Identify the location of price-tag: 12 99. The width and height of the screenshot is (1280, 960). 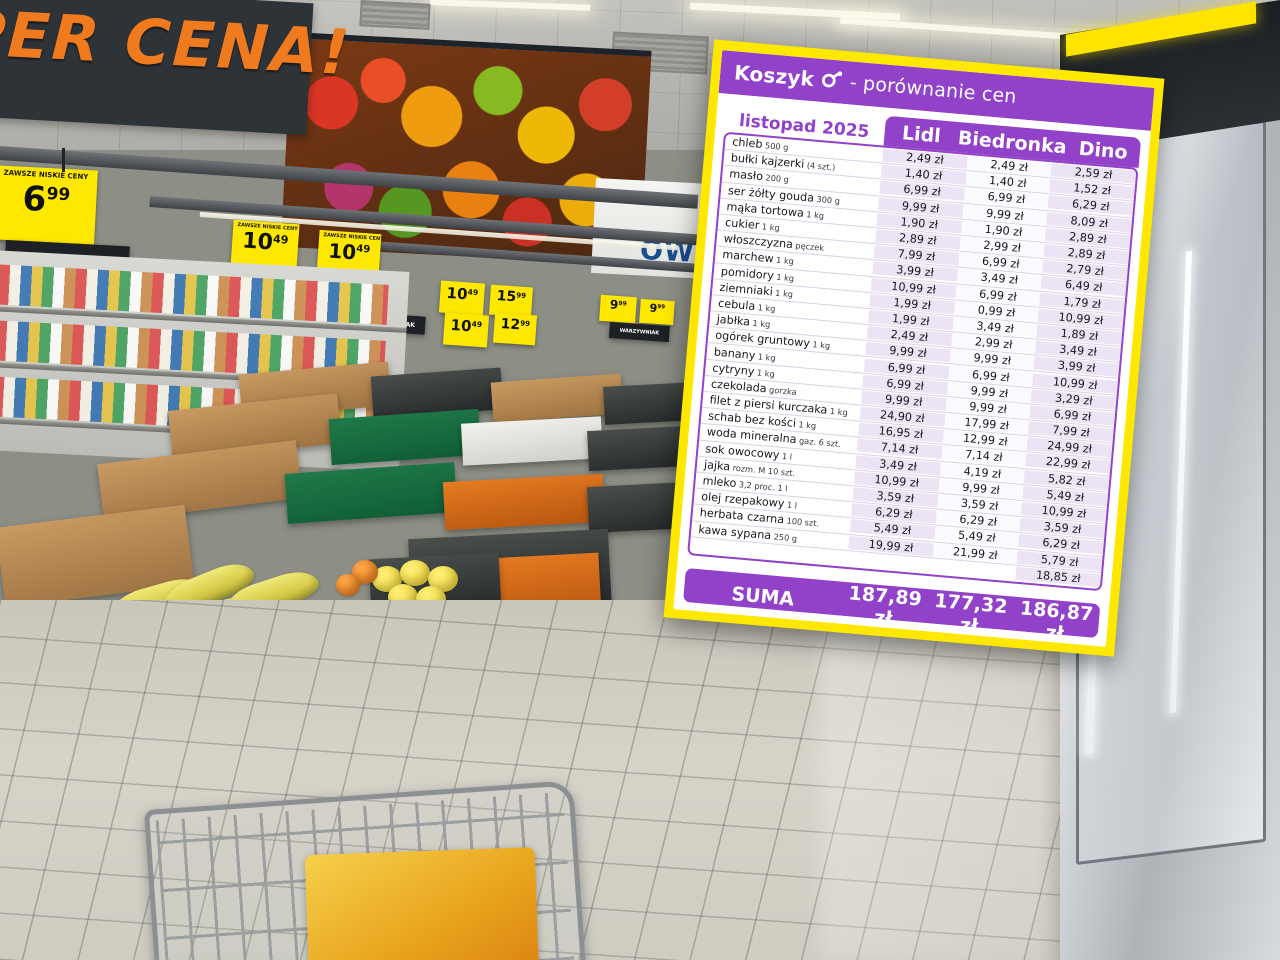
(515, 329).